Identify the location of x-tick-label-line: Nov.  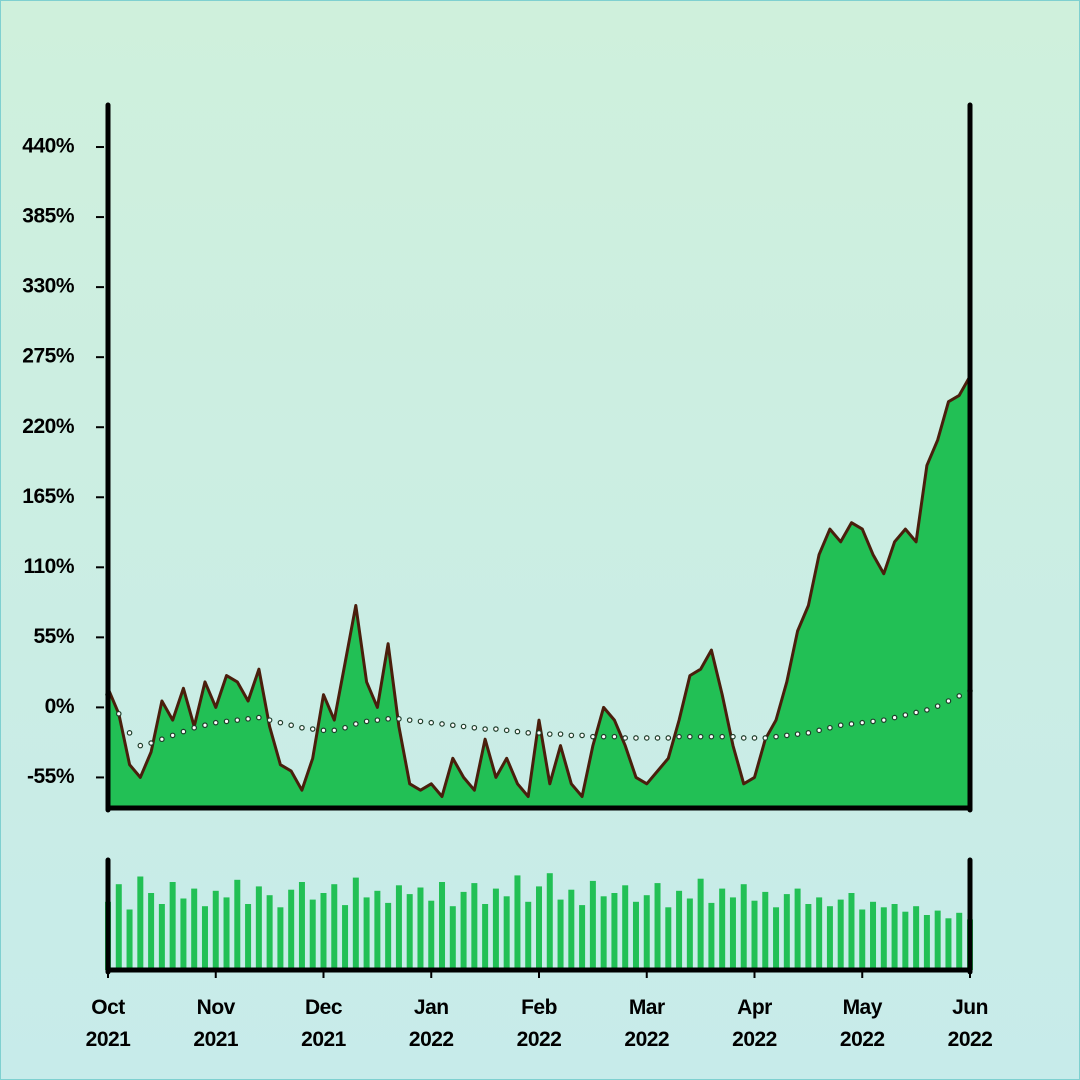
(216, 1007).